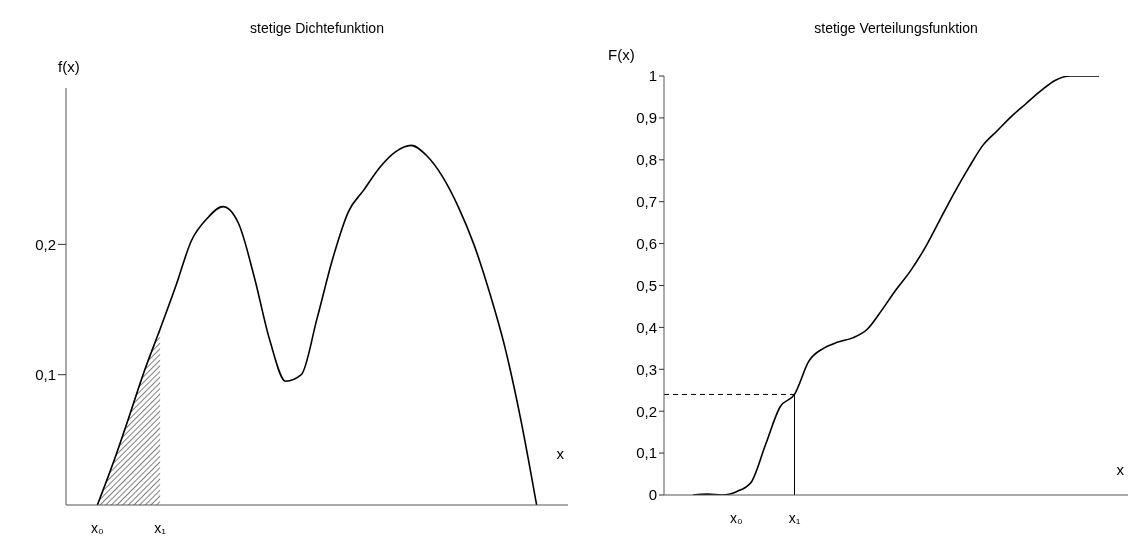  What do you see at coordinates (646, 285) in the screenshot?
I see `y-tick-label: 0,5` at bounding box center [646, 285].